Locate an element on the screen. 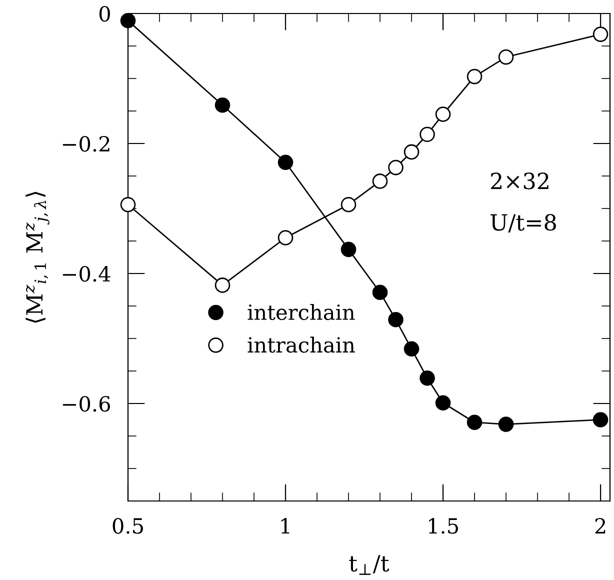 Image resolution: width=614 pixels, height=580 pixels. legend-label: intrachain is located at coordinates (301, 344).